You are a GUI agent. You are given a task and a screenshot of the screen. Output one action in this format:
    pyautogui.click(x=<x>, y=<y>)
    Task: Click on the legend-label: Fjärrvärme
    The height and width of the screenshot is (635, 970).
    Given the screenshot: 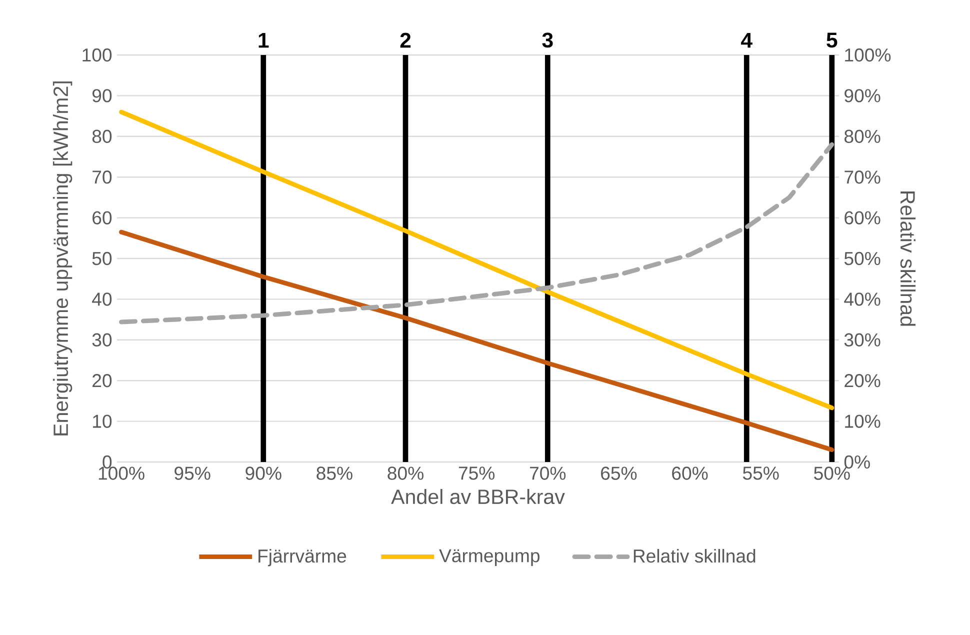 What is the action you would take?
    pyautogui.click(x=302, y=557)
    